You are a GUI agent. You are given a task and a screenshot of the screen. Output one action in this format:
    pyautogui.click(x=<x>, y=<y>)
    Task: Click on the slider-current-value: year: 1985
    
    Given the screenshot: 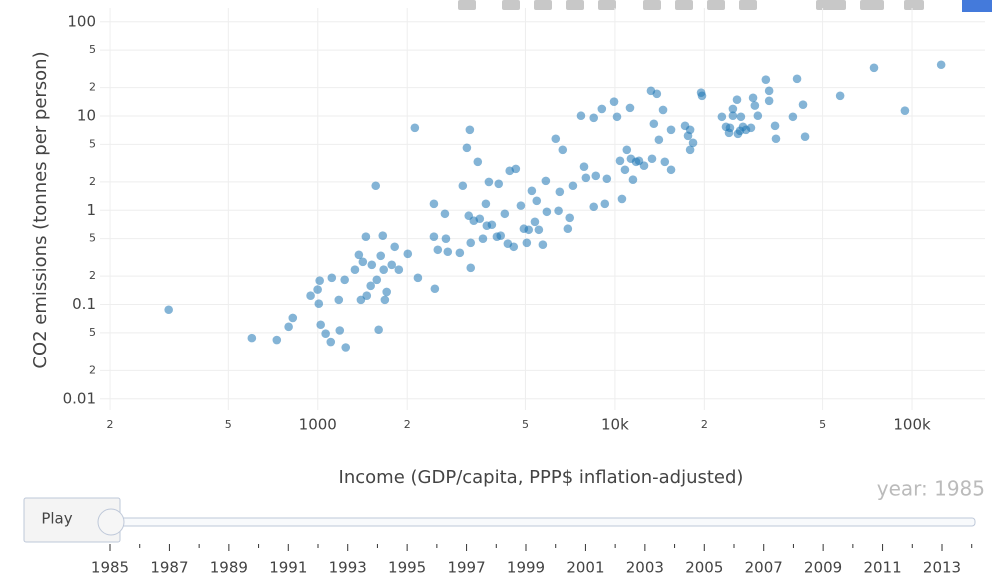 What is the action you would take?
    pyautogui.click(x=931, y=489)
    